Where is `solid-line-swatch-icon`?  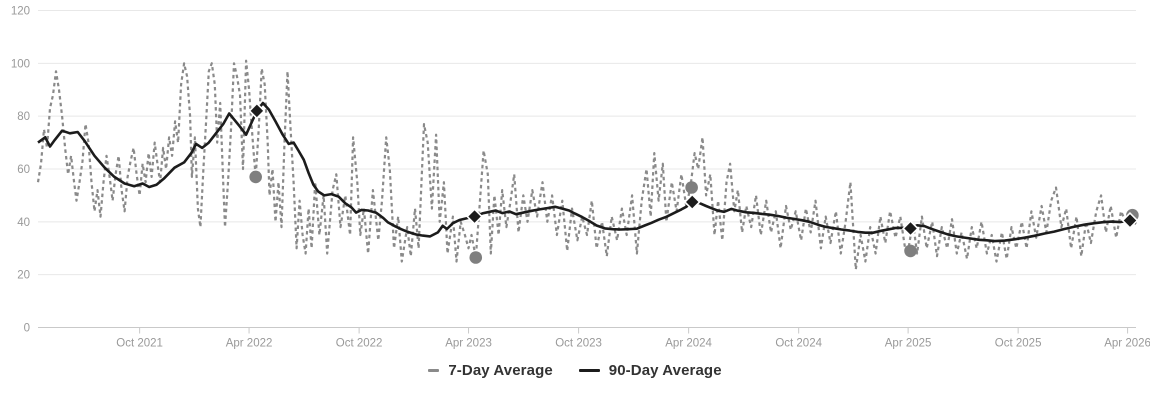 solid-line-swatch-icon is located at coordinates (589, 370).